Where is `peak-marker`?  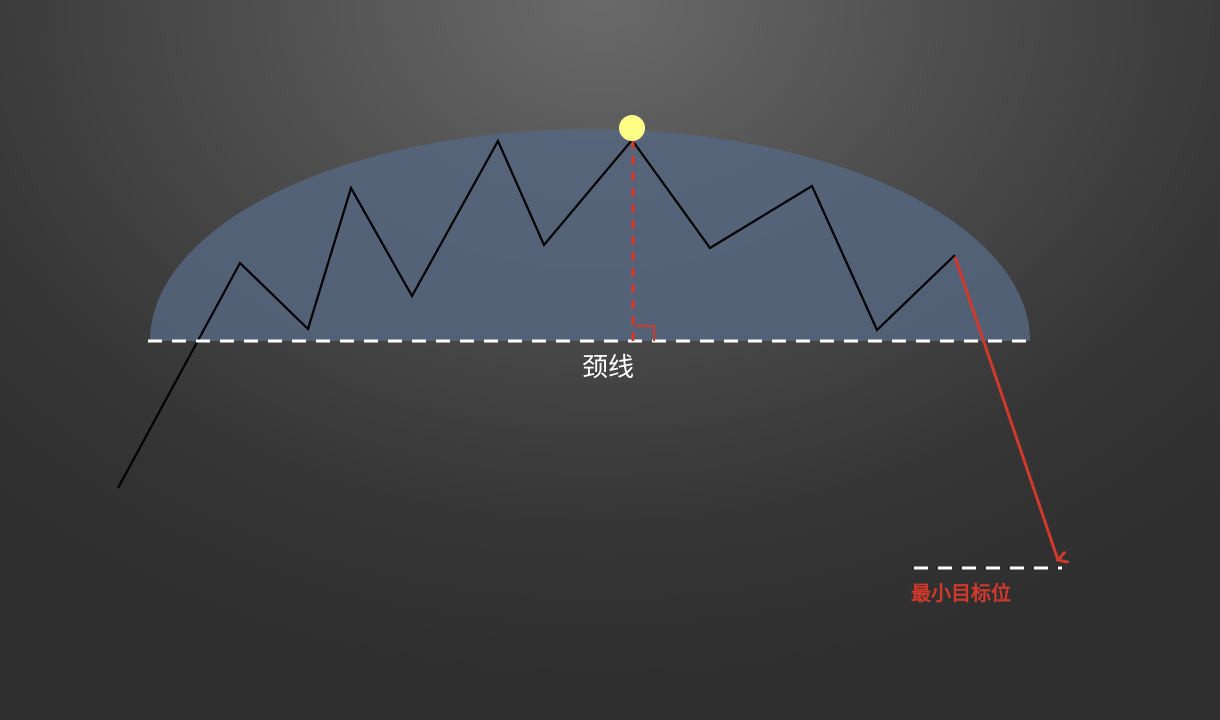 peak-marker is located at coordinates (632, 128).